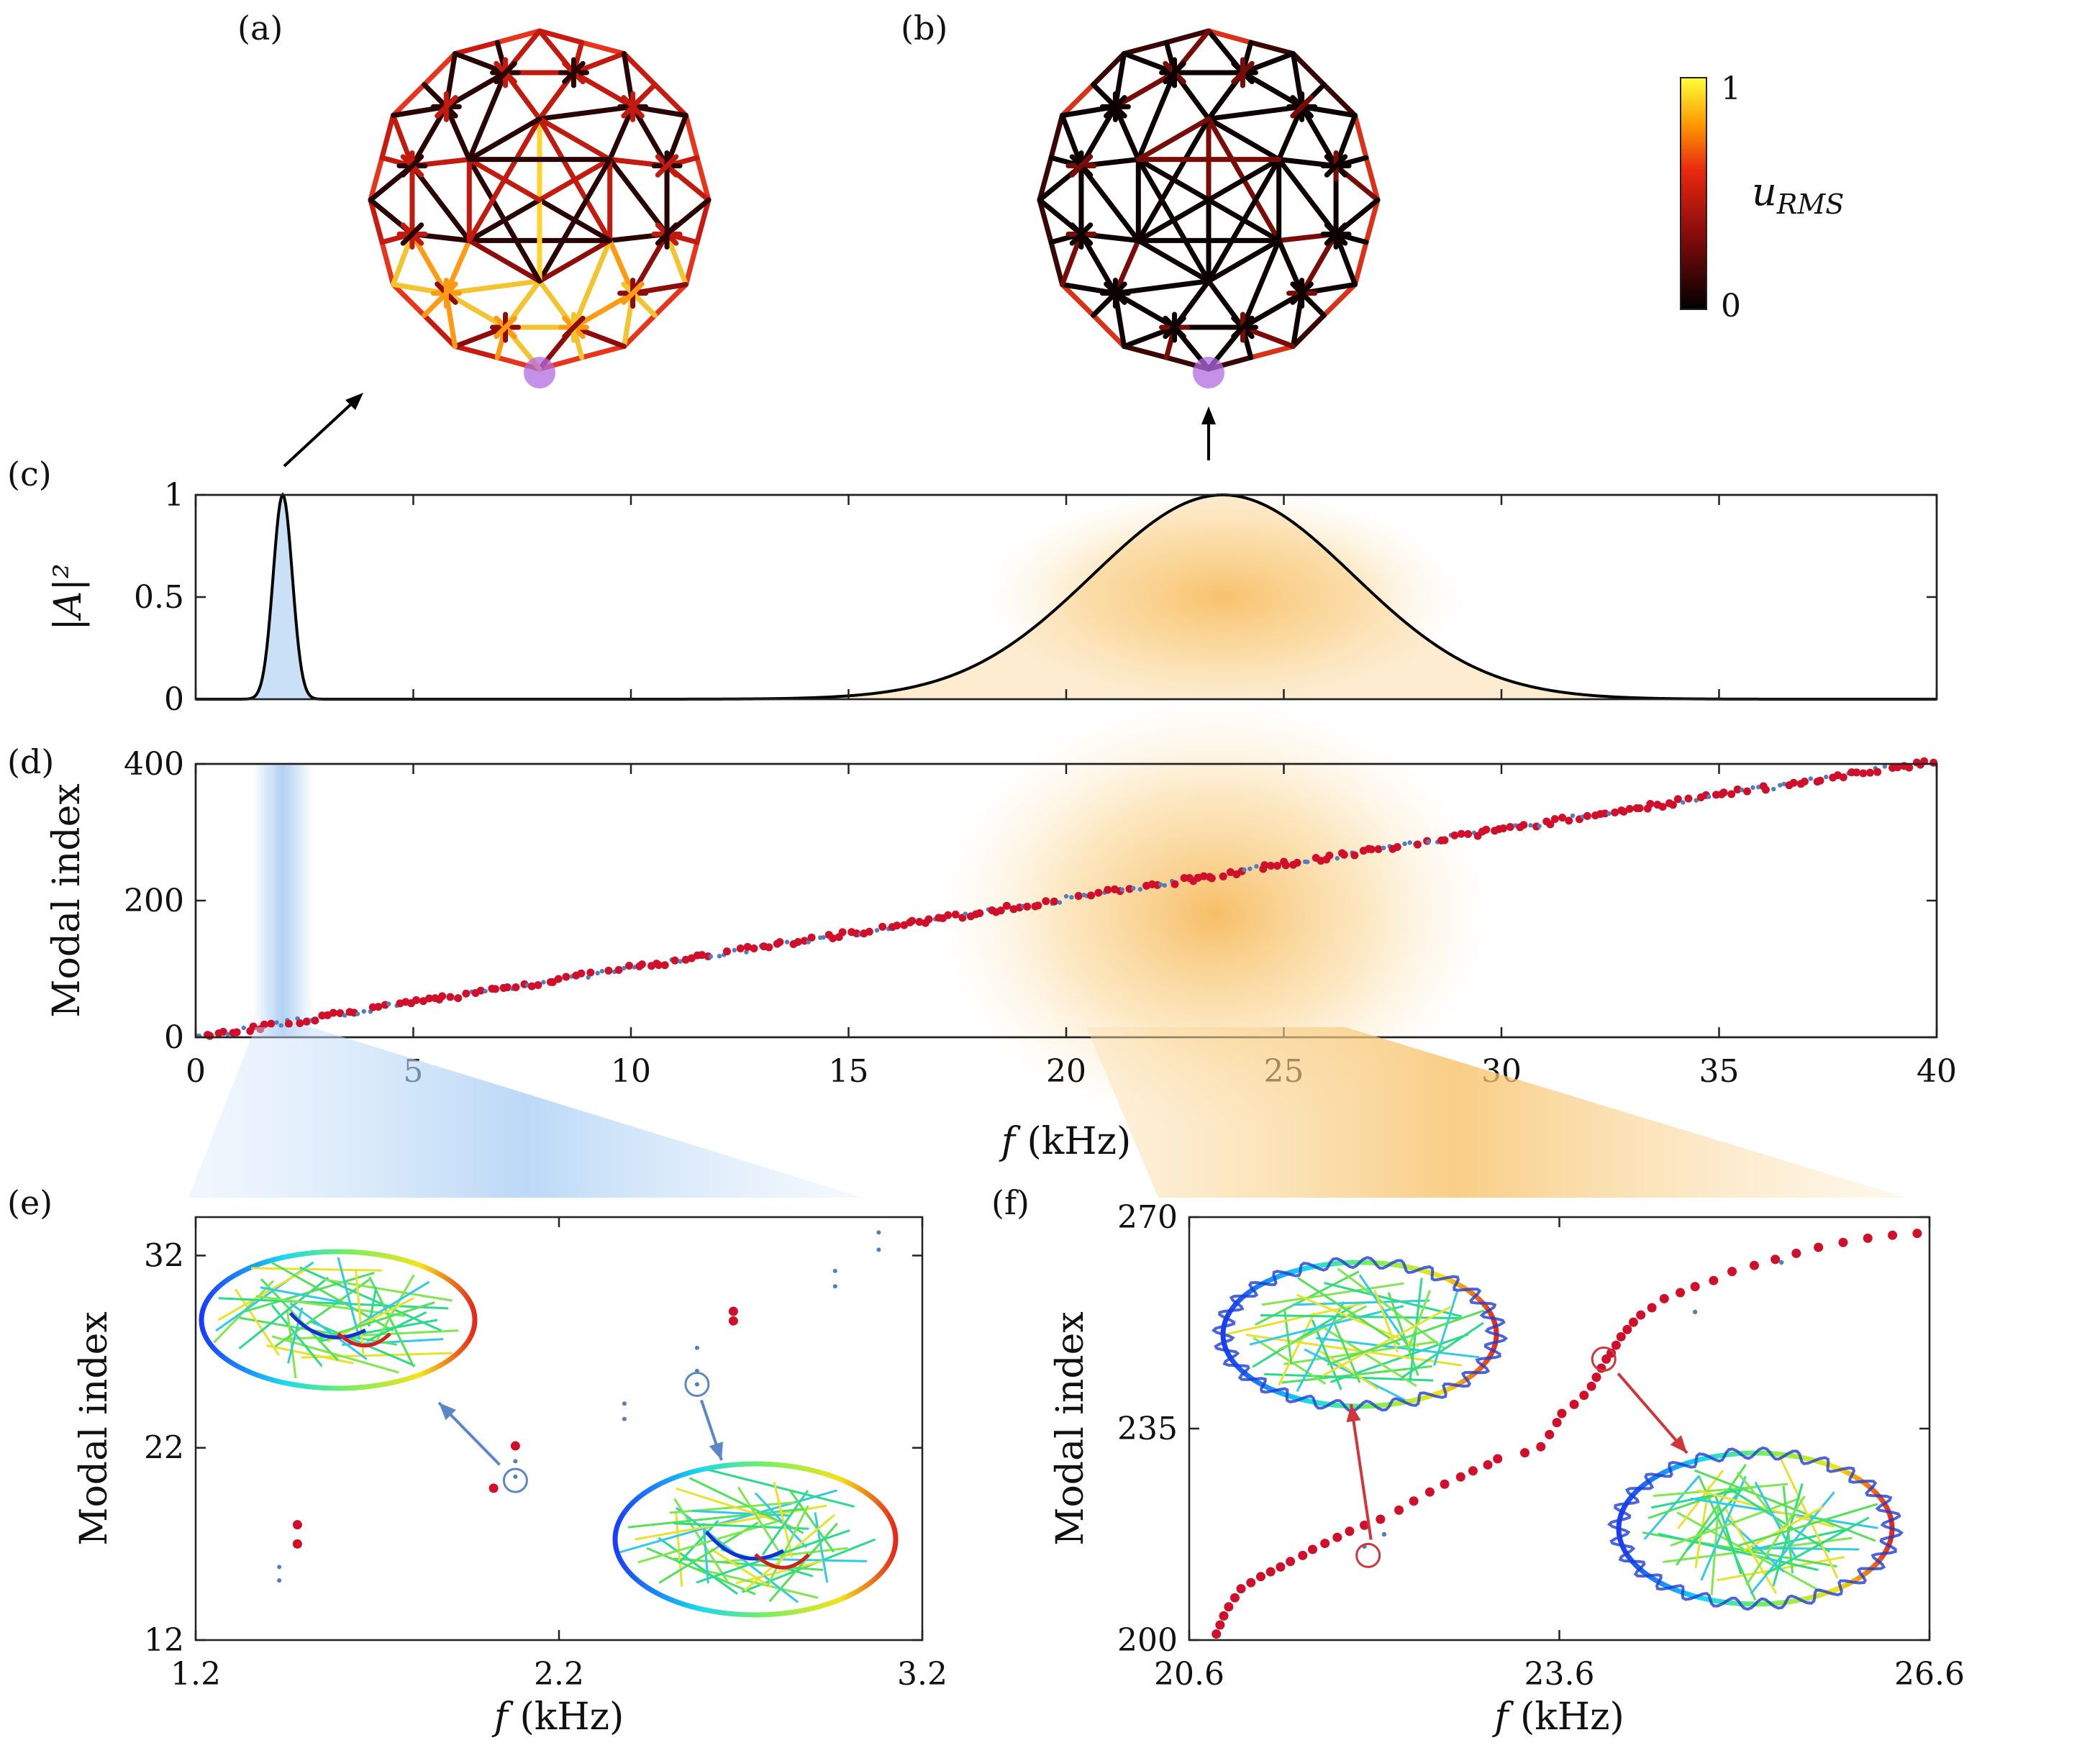 Image resolution: width=2100 pixels, height=1753 pixels. I want to click on y-tick-label: 0, so click(174, 699).